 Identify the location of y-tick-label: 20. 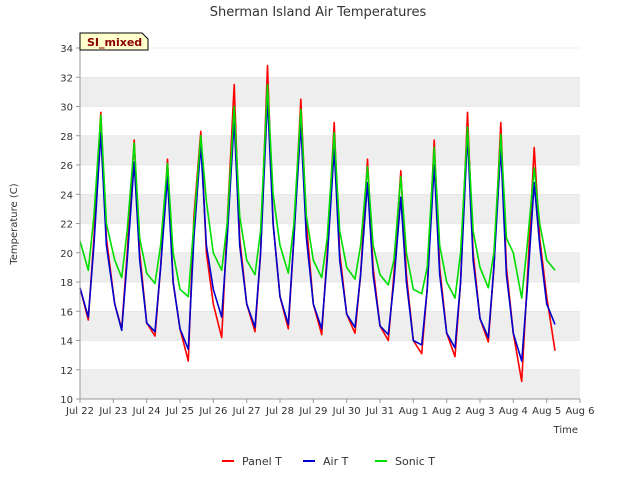
(66, 254).